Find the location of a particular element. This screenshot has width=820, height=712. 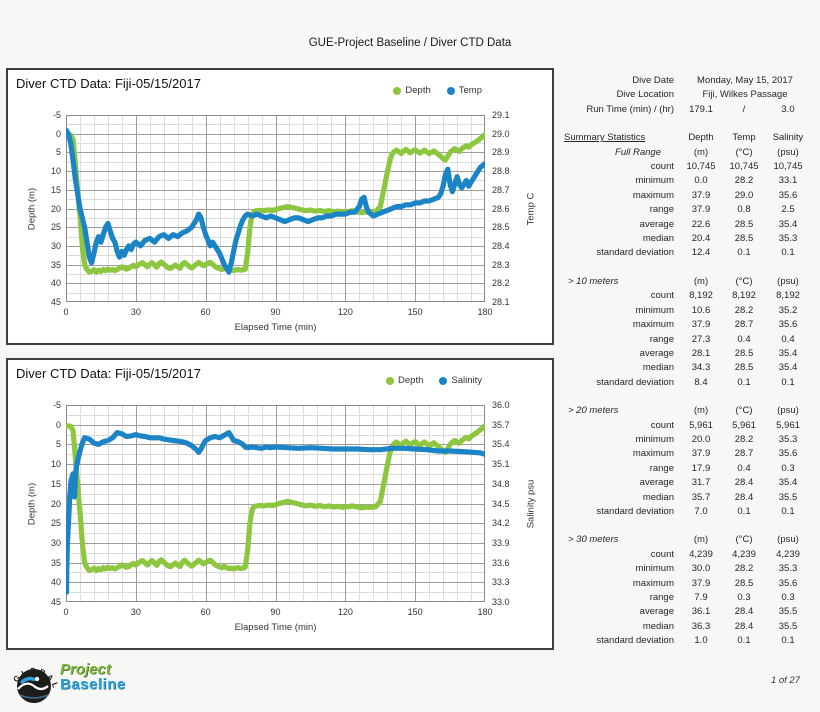

legend-dot is located at coordinates (397, 90).